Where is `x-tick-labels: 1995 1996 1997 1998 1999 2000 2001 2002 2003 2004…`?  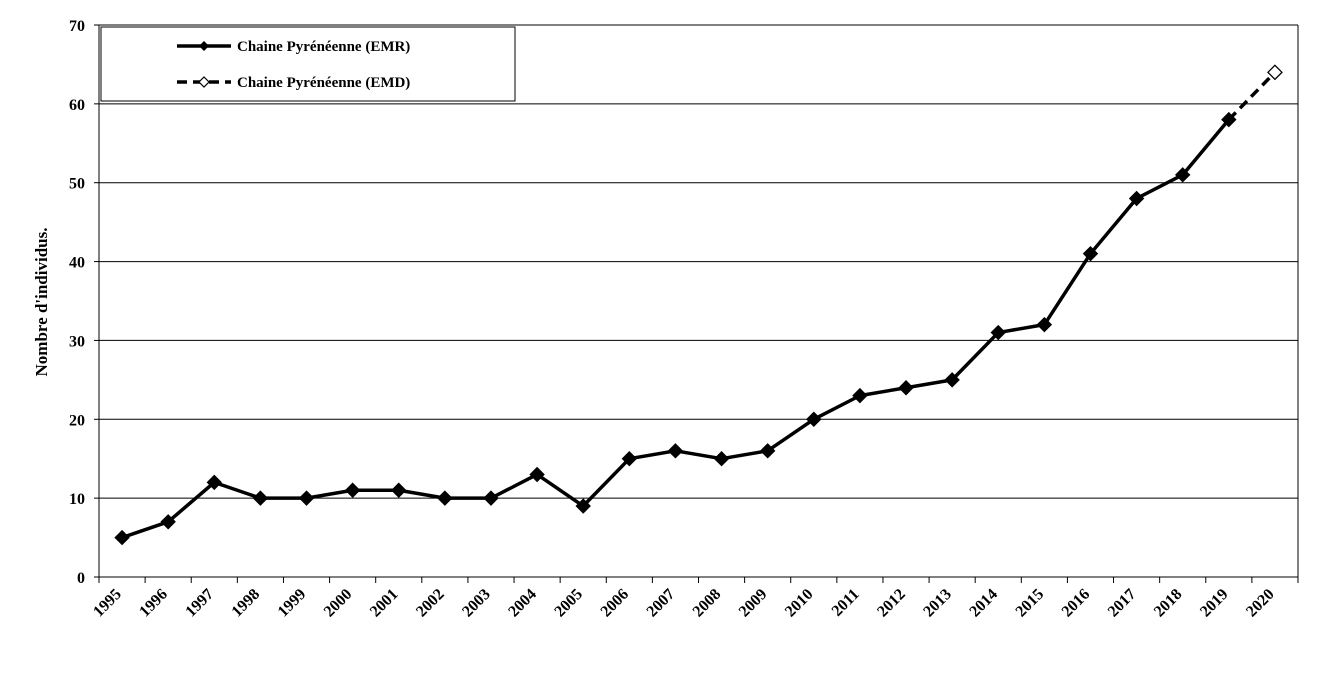
x-tick-labels: 1995 1996 1997 1998 1999 2000 2001 2002 2003 2004… is located at coordinates (684, 603).